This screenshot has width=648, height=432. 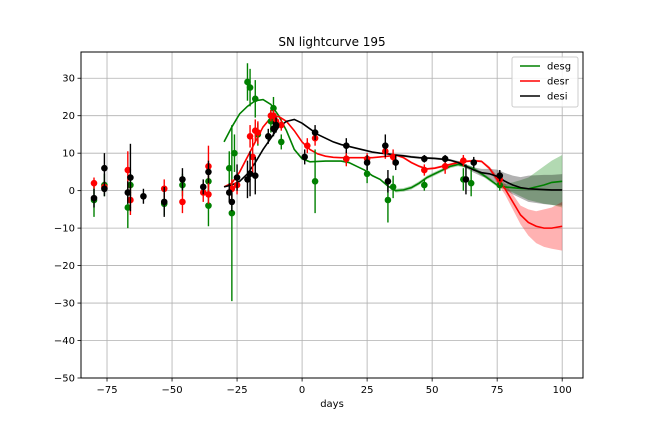 What do you see at coordinates (545, 82) in the screenshot?
I see `legend: desg desr desi` at bounding box center [545, 82].